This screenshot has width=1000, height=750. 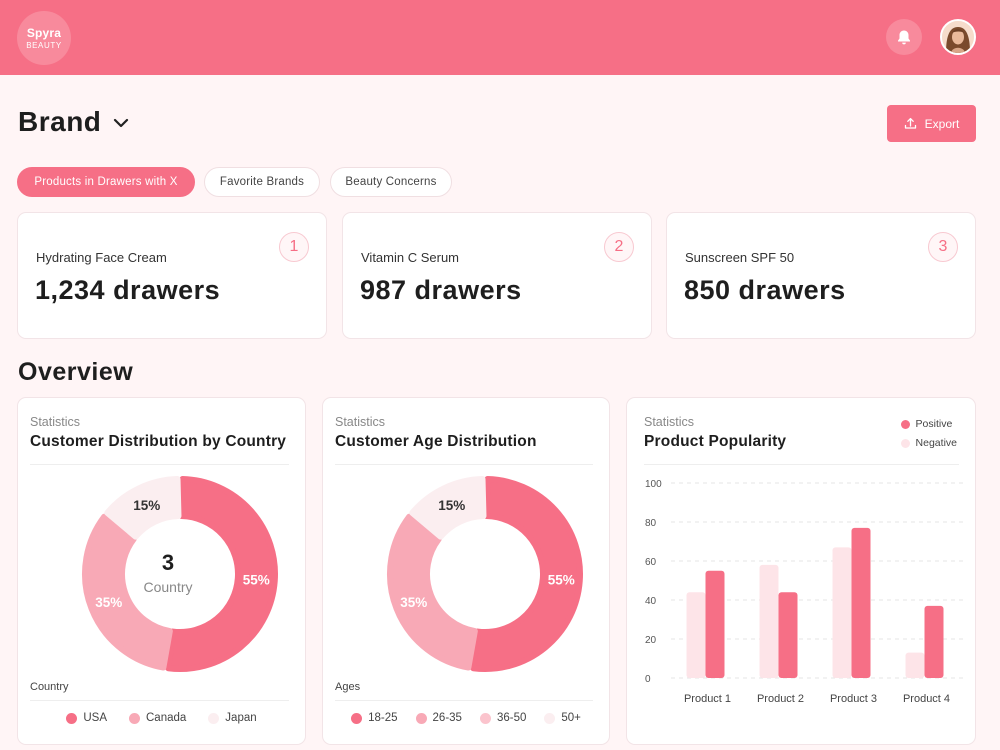 I want to click on x-tick-label: Product 1, so click(x=707, y=699).